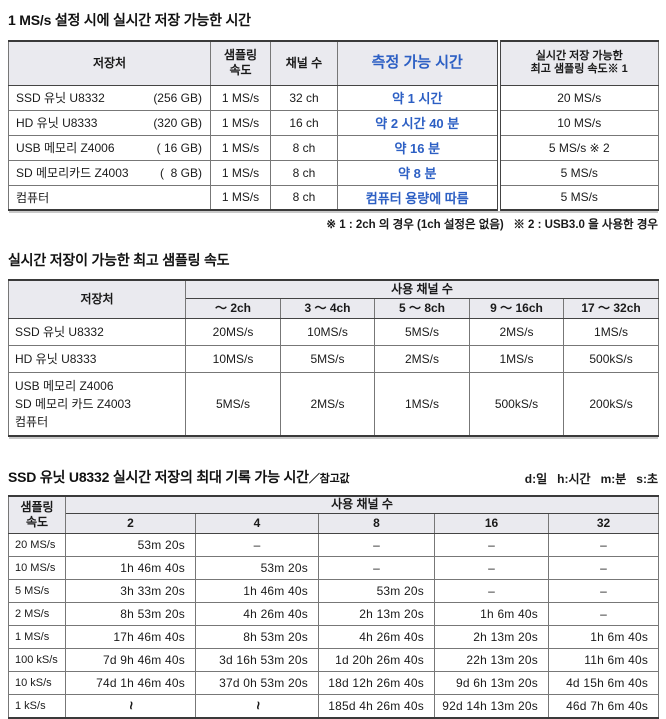  What do you see at coordinates (37, 614) in the screenshot?
I see `sampling-rate-cell: 2 MS/s` at bounding box center [37, 614].